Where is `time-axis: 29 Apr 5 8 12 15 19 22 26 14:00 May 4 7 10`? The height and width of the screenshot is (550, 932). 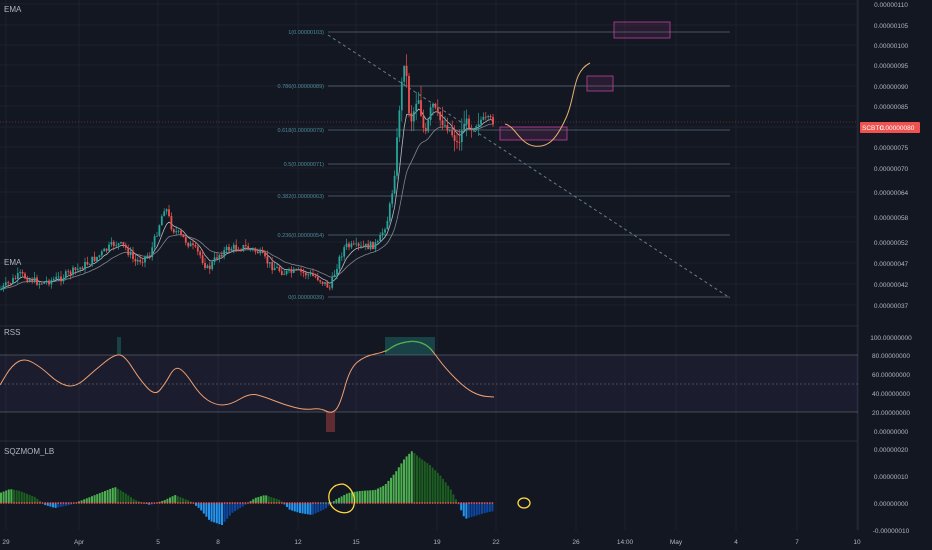
time-axis: 29 Apr 5 8 12 15 19 22 26 14:00 May 4 7 10 is located at coordinates (431, 542).